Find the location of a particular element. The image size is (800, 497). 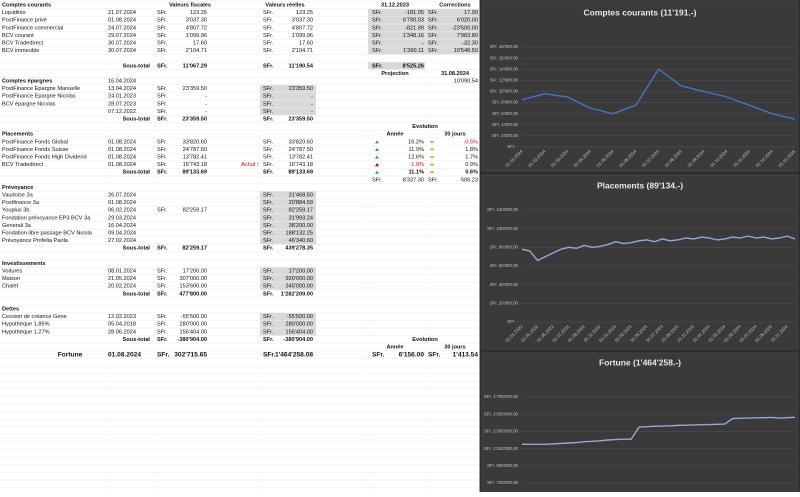

chart-background is located at coordinates (640, 86).